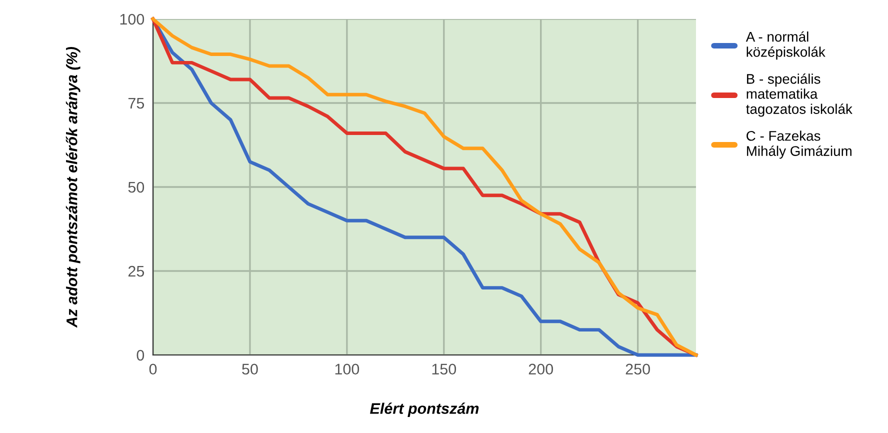  What do you see at coordinates (799, 144) in the screenshot?
I see `legend-label: C - Fazekas Mihály Gimázium` at bounding box center [799, 144].